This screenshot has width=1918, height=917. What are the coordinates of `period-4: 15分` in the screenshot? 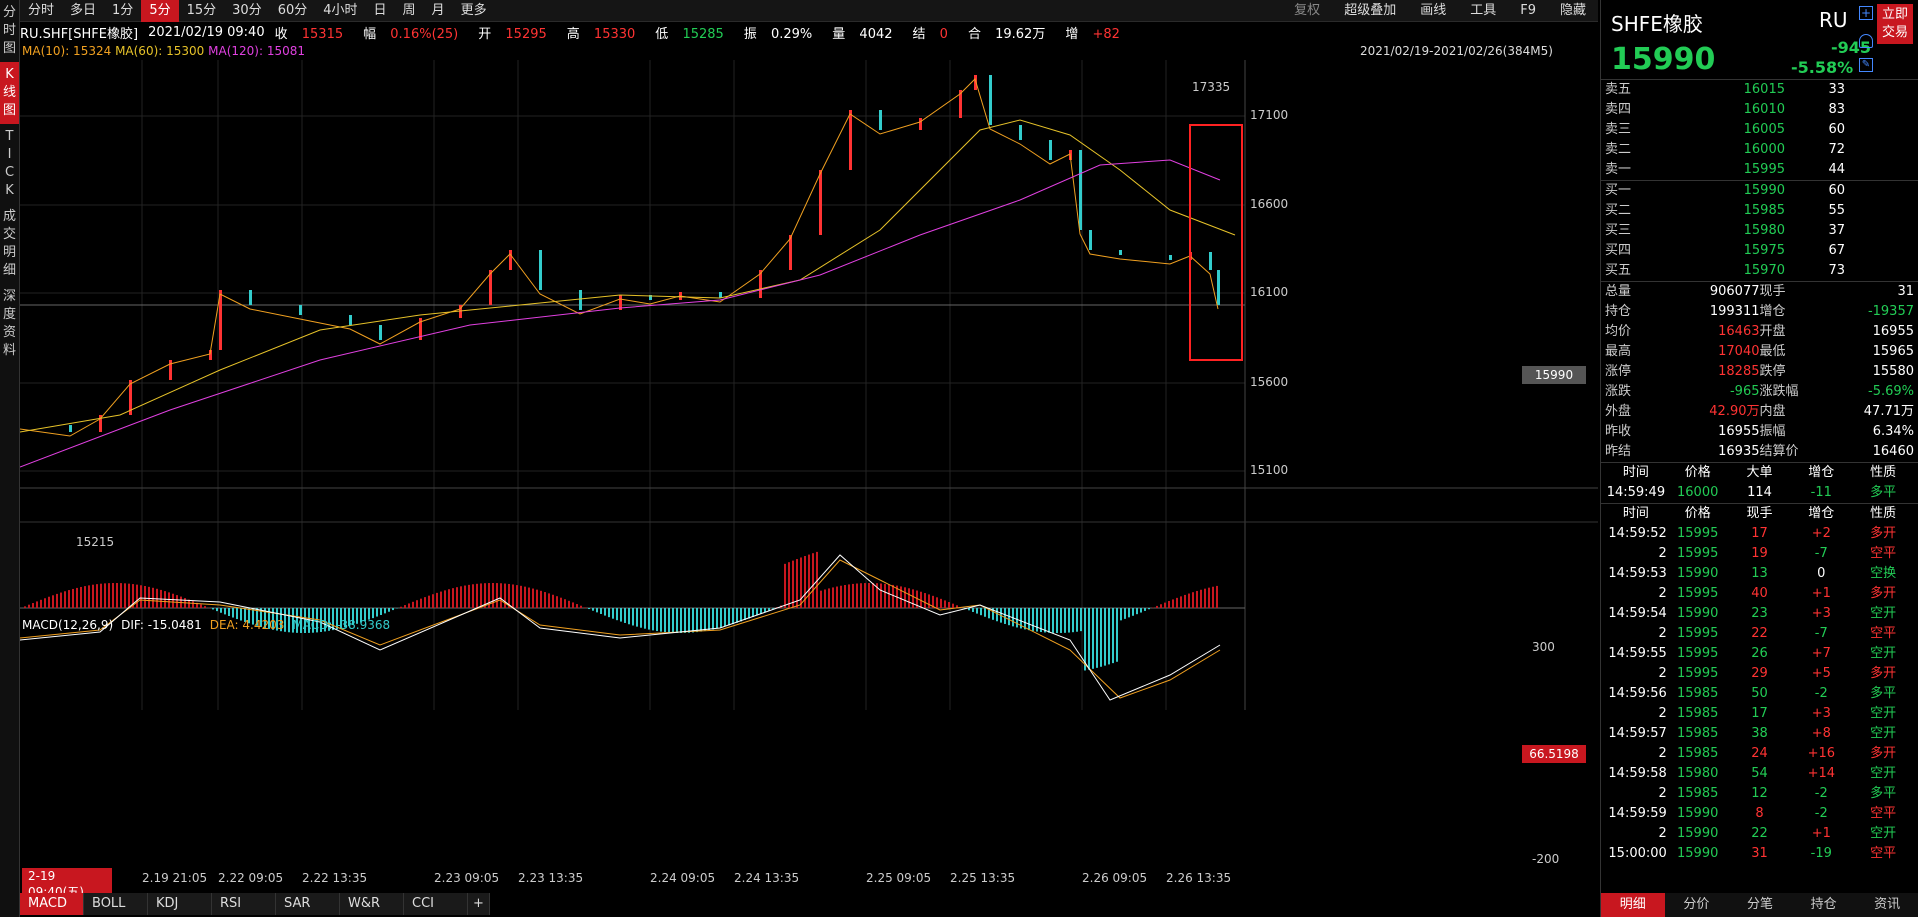 It's located at (201, 10).